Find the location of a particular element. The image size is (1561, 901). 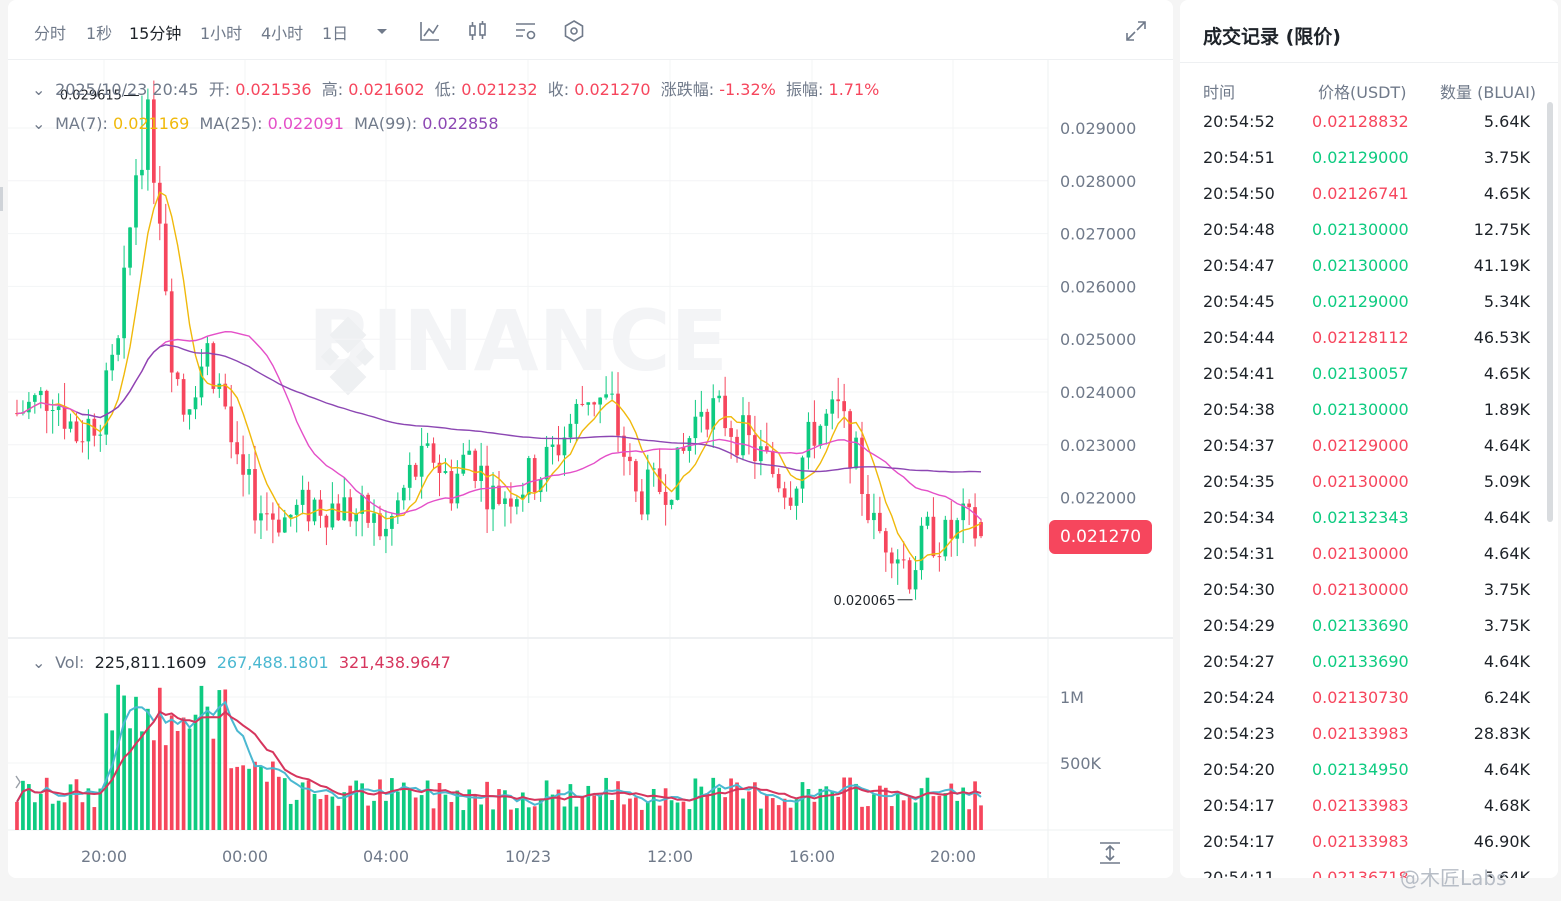

more-intervals-dropdown-icon is located at coordinates (382, 31).